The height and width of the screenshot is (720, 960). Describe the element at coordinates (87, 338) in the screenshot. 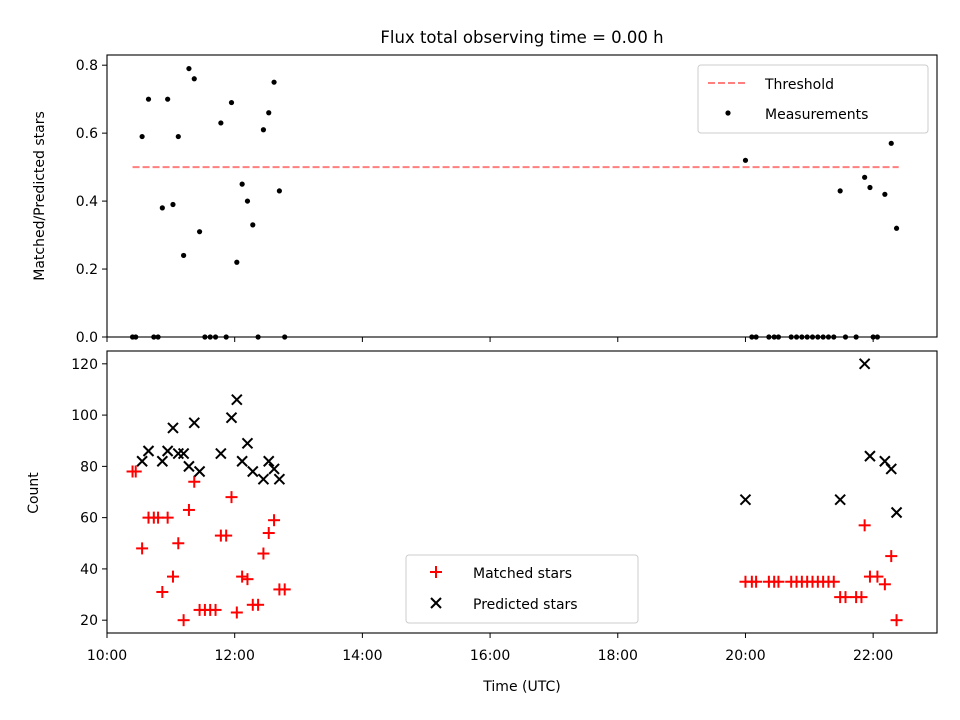

I see `top-ytick-label: 0.0` at that location.